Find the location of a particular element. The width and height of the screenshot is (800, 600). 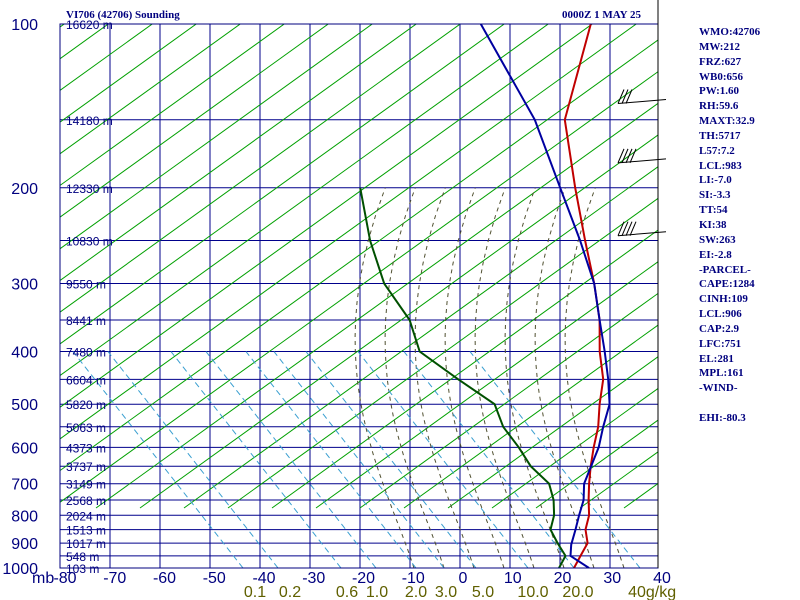

mixing-ratio-label: 5.0 is located at coordinates (483, 592).